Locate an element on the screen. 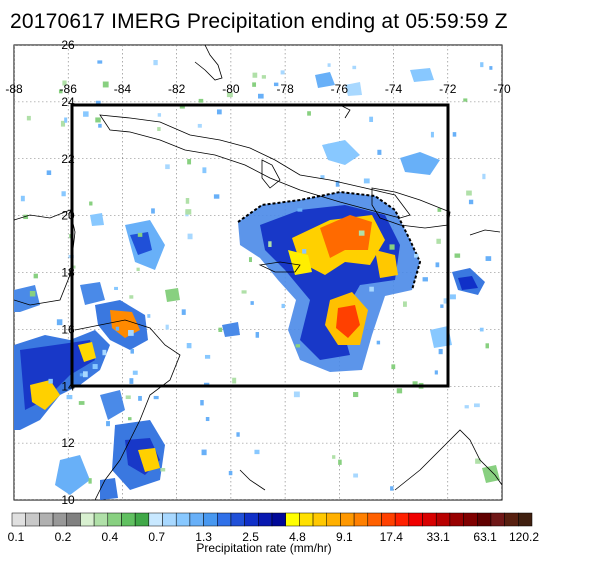 The image size is (590, 571). colorbar is located at coordinates (272, 519).